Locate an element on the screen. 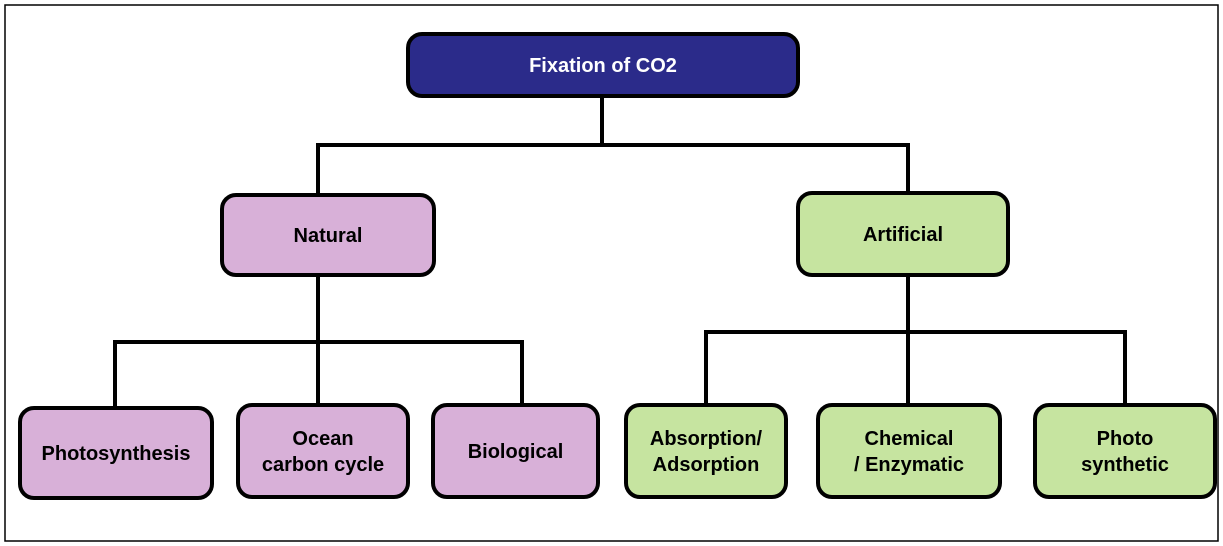  node-label: Photosynthesis is located at coordinates (116, 454).